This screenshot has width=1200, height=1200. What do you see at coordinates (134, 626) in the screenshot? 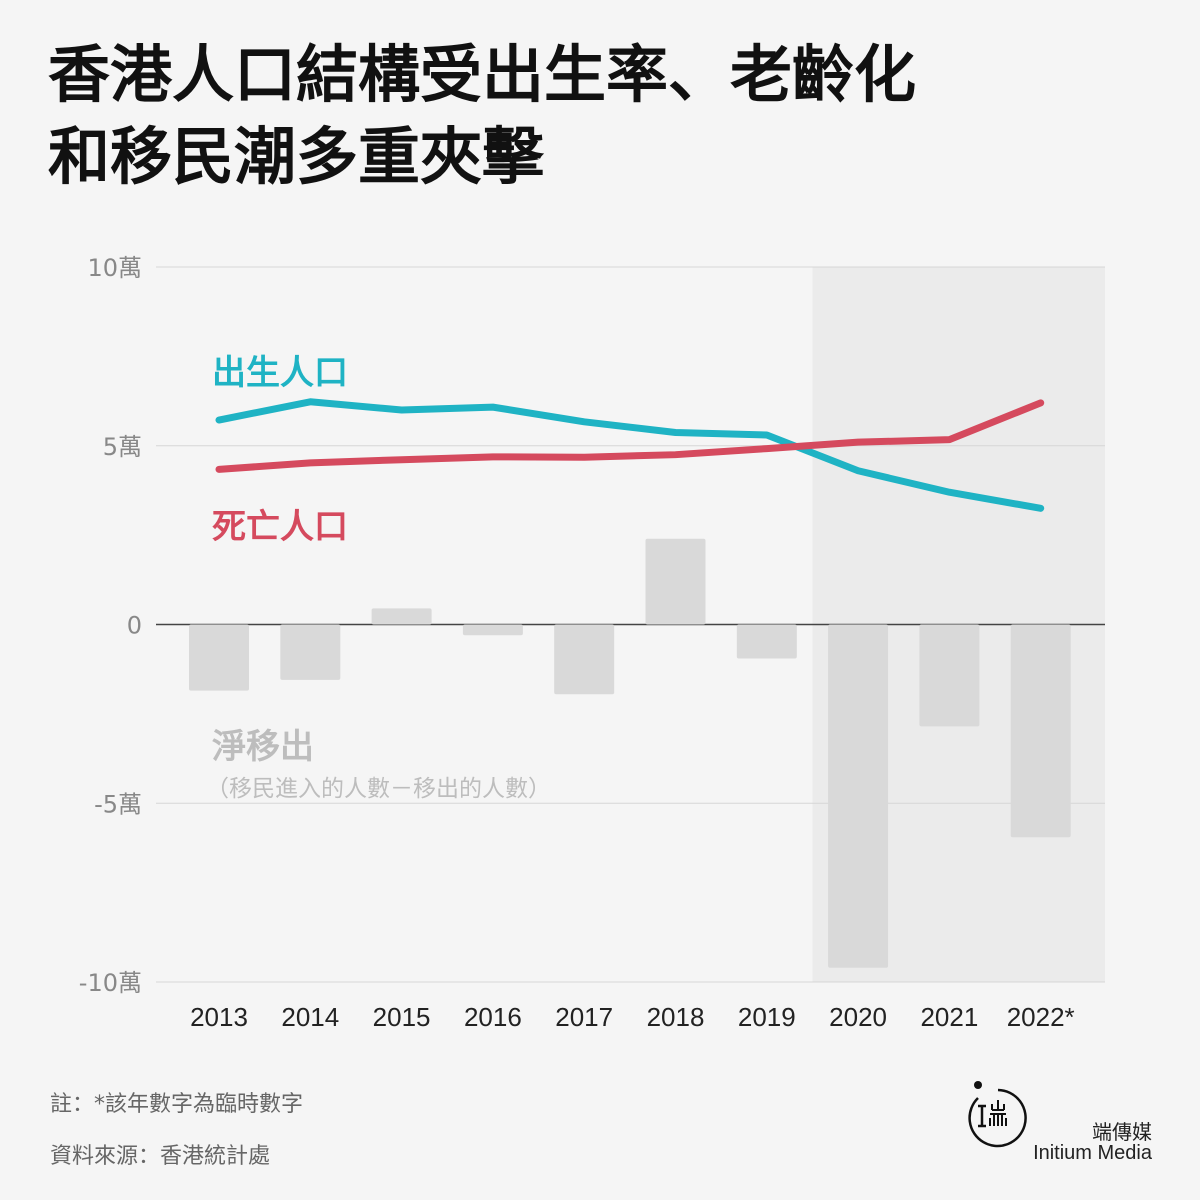
I see `y-tick-label-2: 0` at bounding box center [134, 626].